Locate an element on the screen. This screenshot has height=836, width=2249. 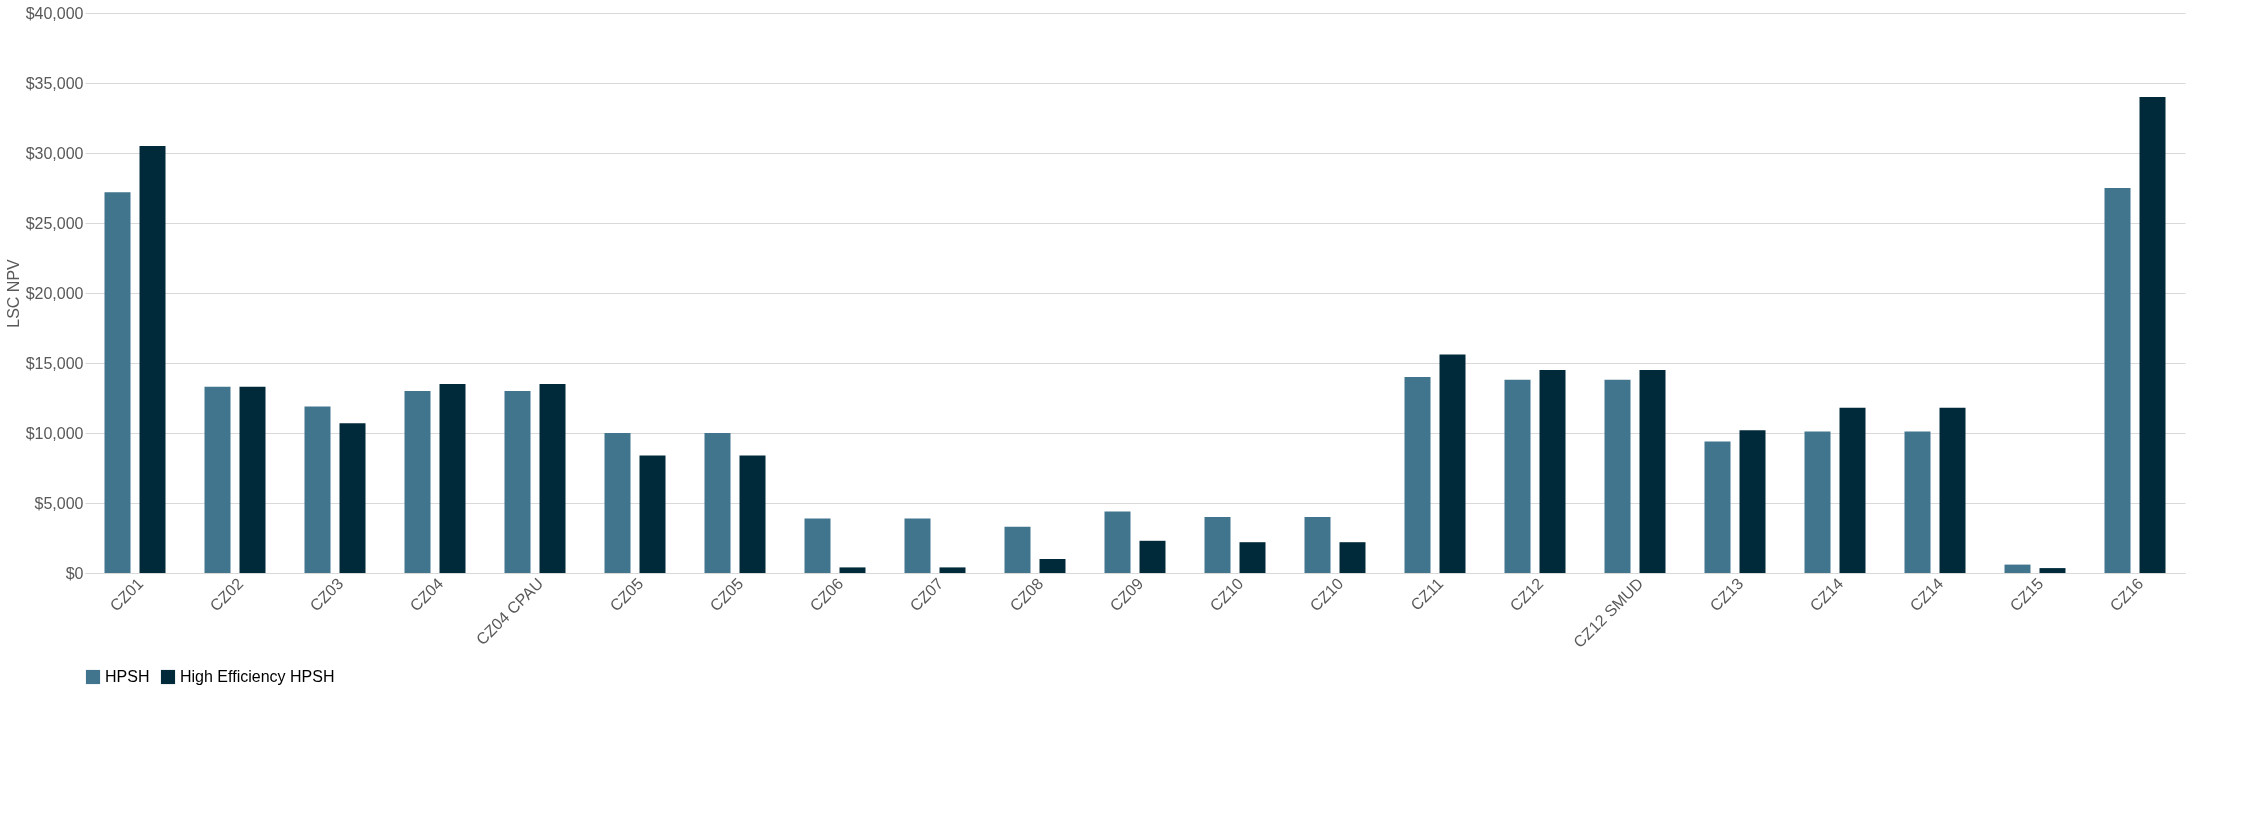
y-tick-label: $20,000 is located at coordinates (54, 293).